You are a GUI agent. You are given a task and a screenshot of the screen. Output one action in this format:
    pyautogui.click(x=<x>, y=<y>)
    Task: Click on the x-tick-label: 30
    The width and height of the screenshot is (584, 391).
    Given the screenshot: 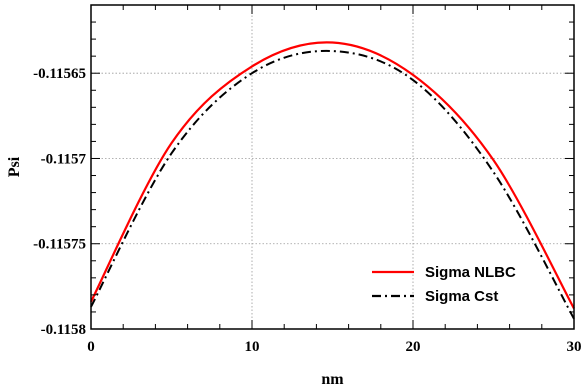 What is the action you would take?
    pyautogui.click(x=574, y=347)
    